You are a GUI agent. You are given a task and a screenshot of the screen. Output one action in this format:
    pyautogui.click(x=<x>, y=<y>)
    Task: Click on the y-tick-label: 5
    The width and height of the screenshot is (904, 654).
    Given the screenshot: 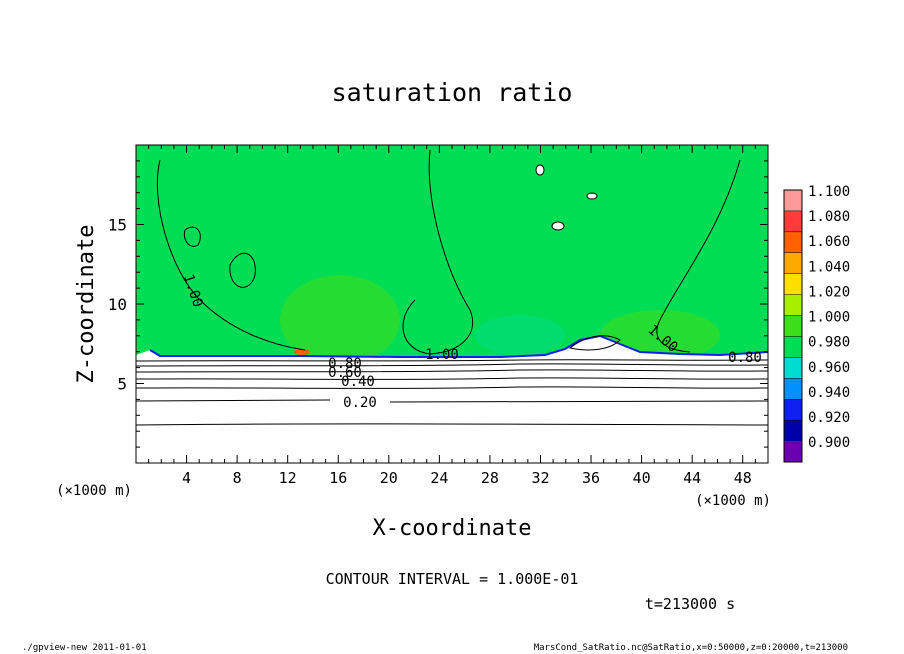 What is the action you would take?
    pyautogui.click(x=122, y=384)
    